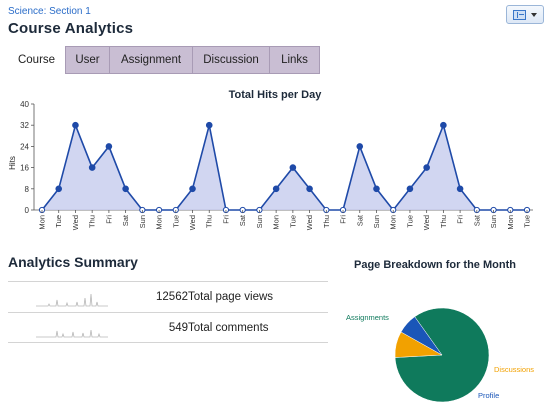  I want to click on pie-label-discussions: Discussions, so click(514, 369).